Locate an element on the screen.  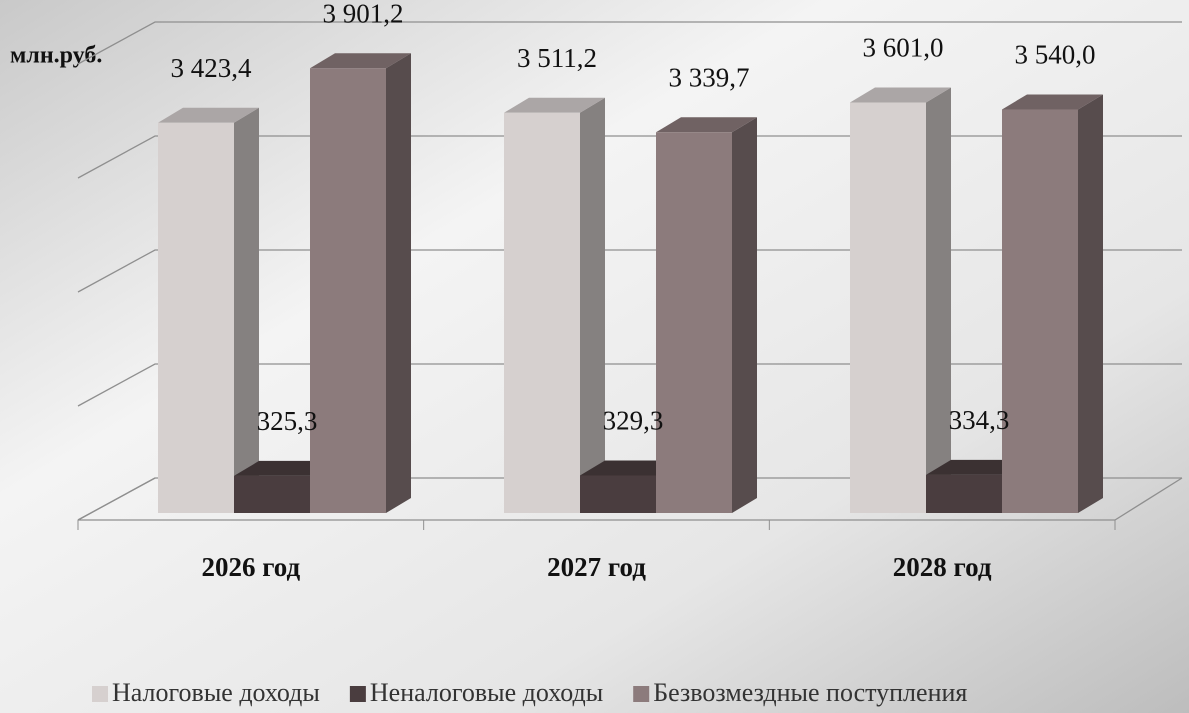
x-tick-label: 2026 год is located at coordinates (250, 567).